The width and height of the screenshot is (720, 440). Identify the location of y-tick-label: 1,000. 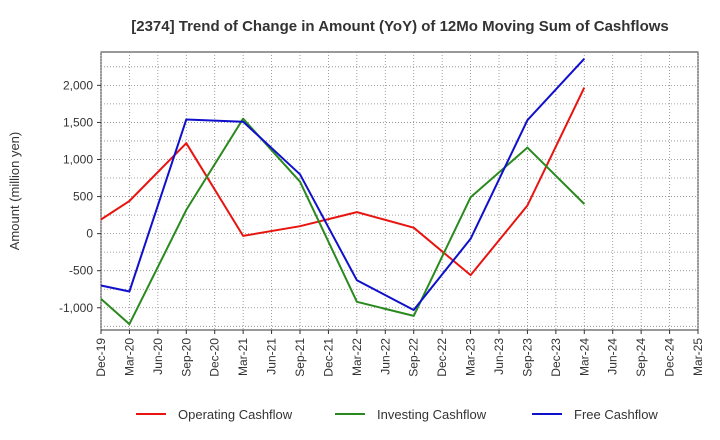
(78, 159).